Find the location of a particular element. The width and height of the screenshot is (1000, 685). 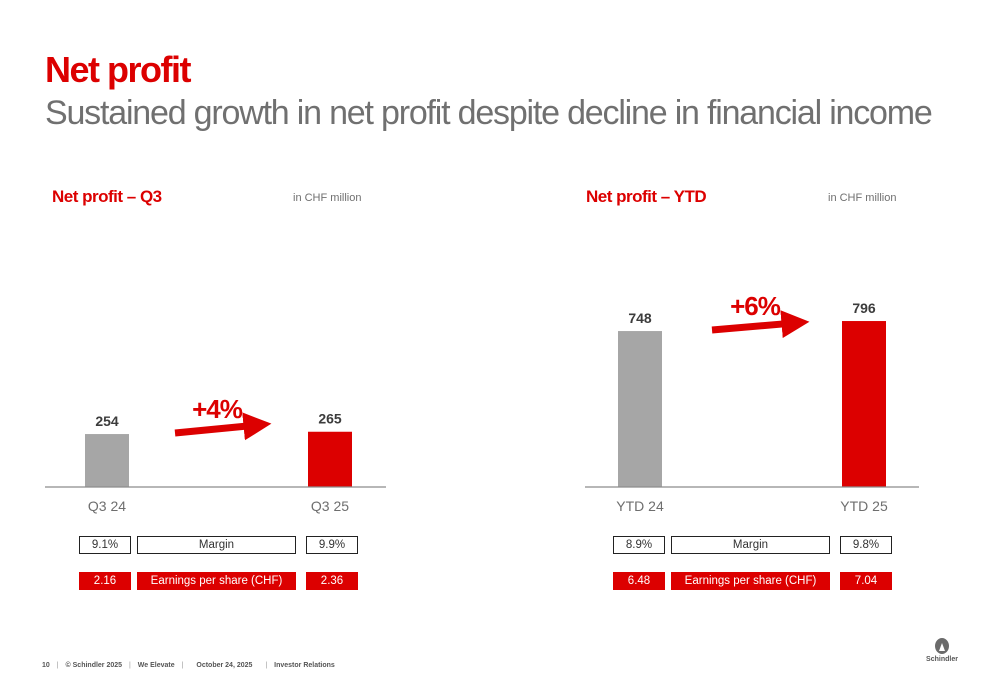

tagline: We Elevate is located at coordinates (156, 665).